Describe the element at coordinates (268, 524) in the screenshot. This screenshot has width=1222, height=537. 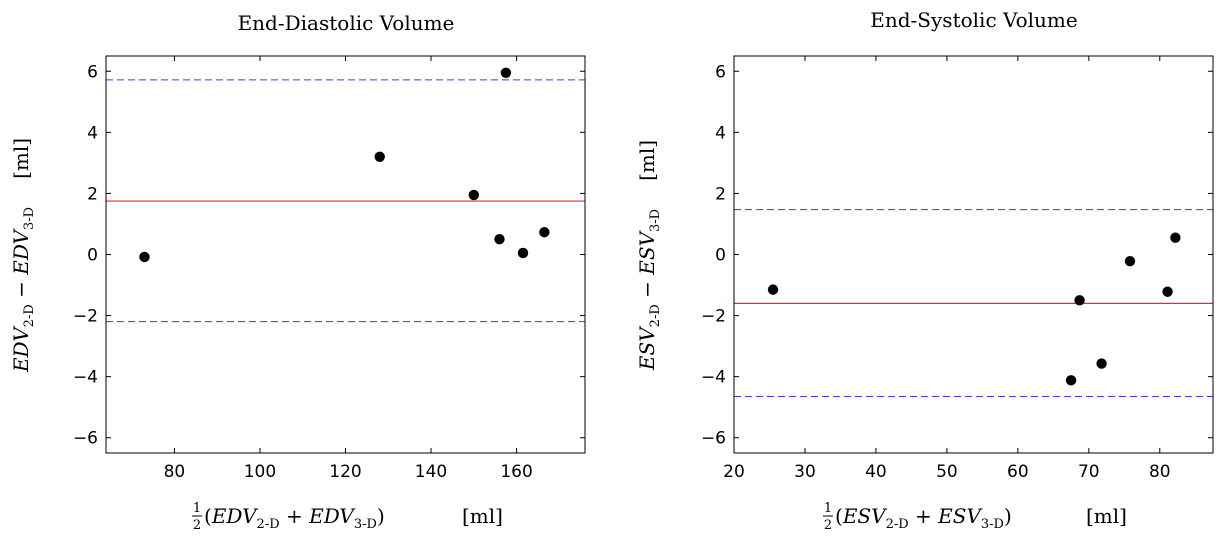
I see `edv-xlabel-a-sub: 2-D` at that location.